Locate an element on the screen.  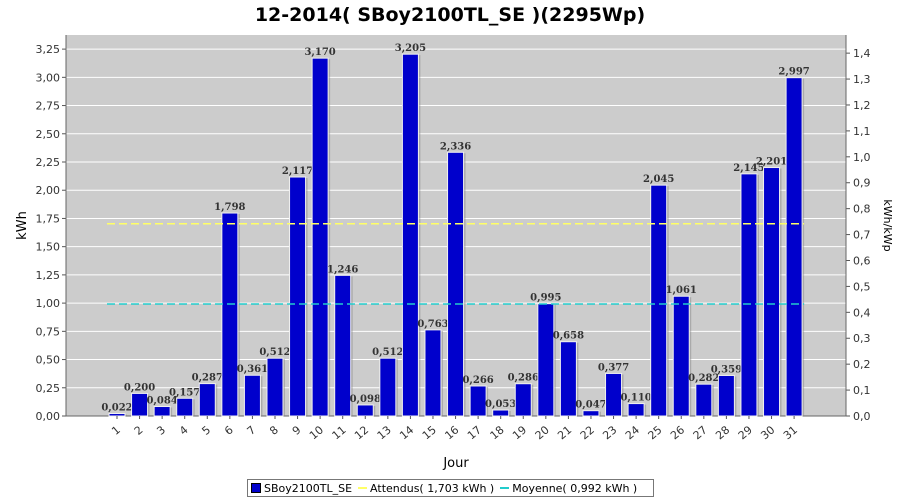
y2-tick-label: 0,6 is located at coordinates (862, 260).